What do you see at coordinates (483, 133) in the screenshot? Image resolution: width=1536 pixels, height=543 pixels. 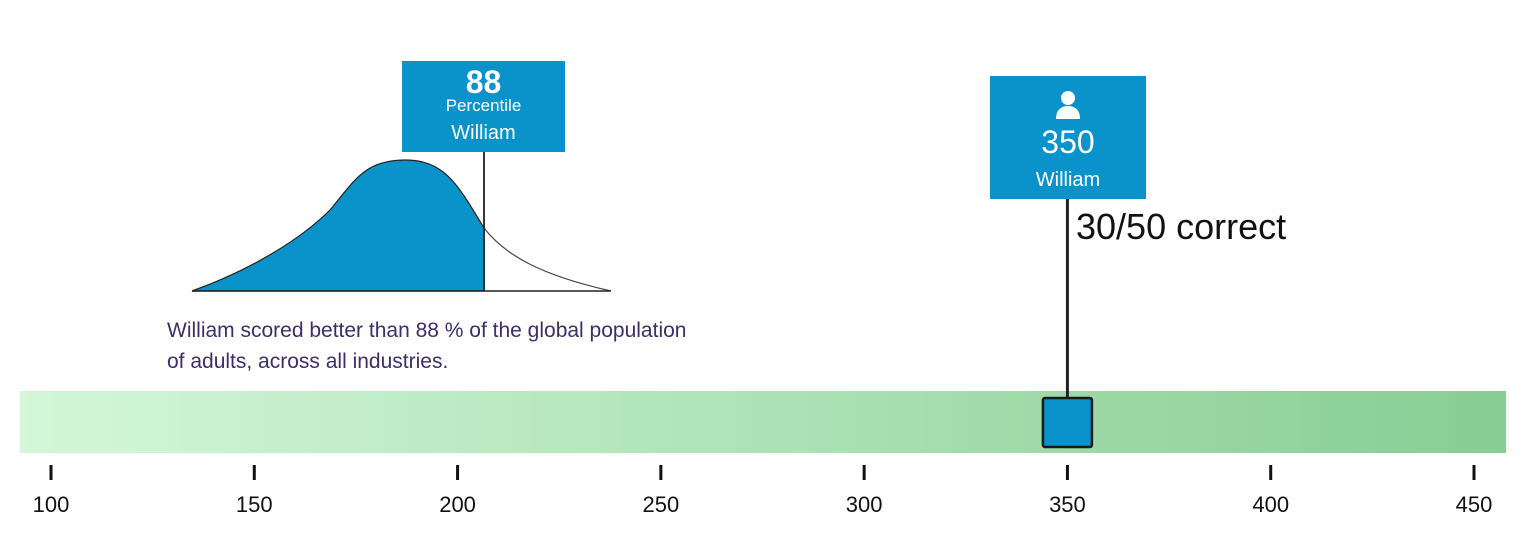 I see `percentile-name: William` at bounding box center [483, 133].